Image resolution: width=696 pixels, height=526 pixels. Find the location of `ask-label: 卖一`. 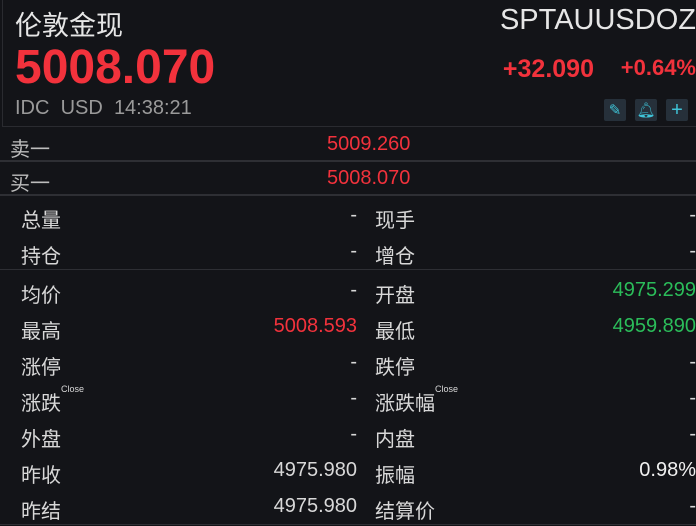

ask-label: 卖一 is located at coordinates (30, 150).